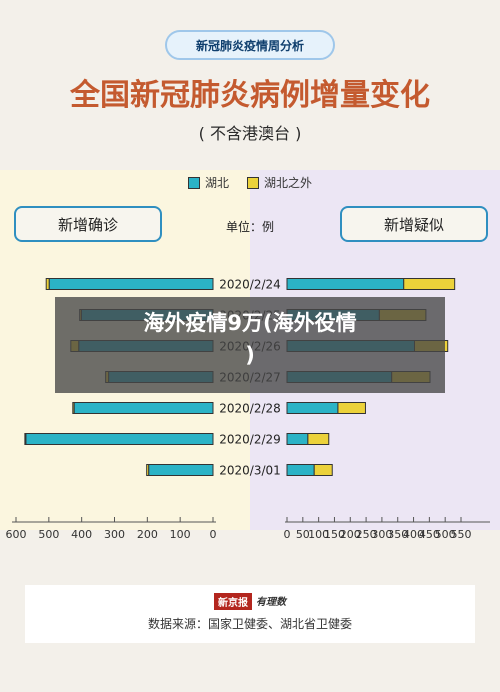  I want to click on left-x-tick-label: 400, so click(81, 534).